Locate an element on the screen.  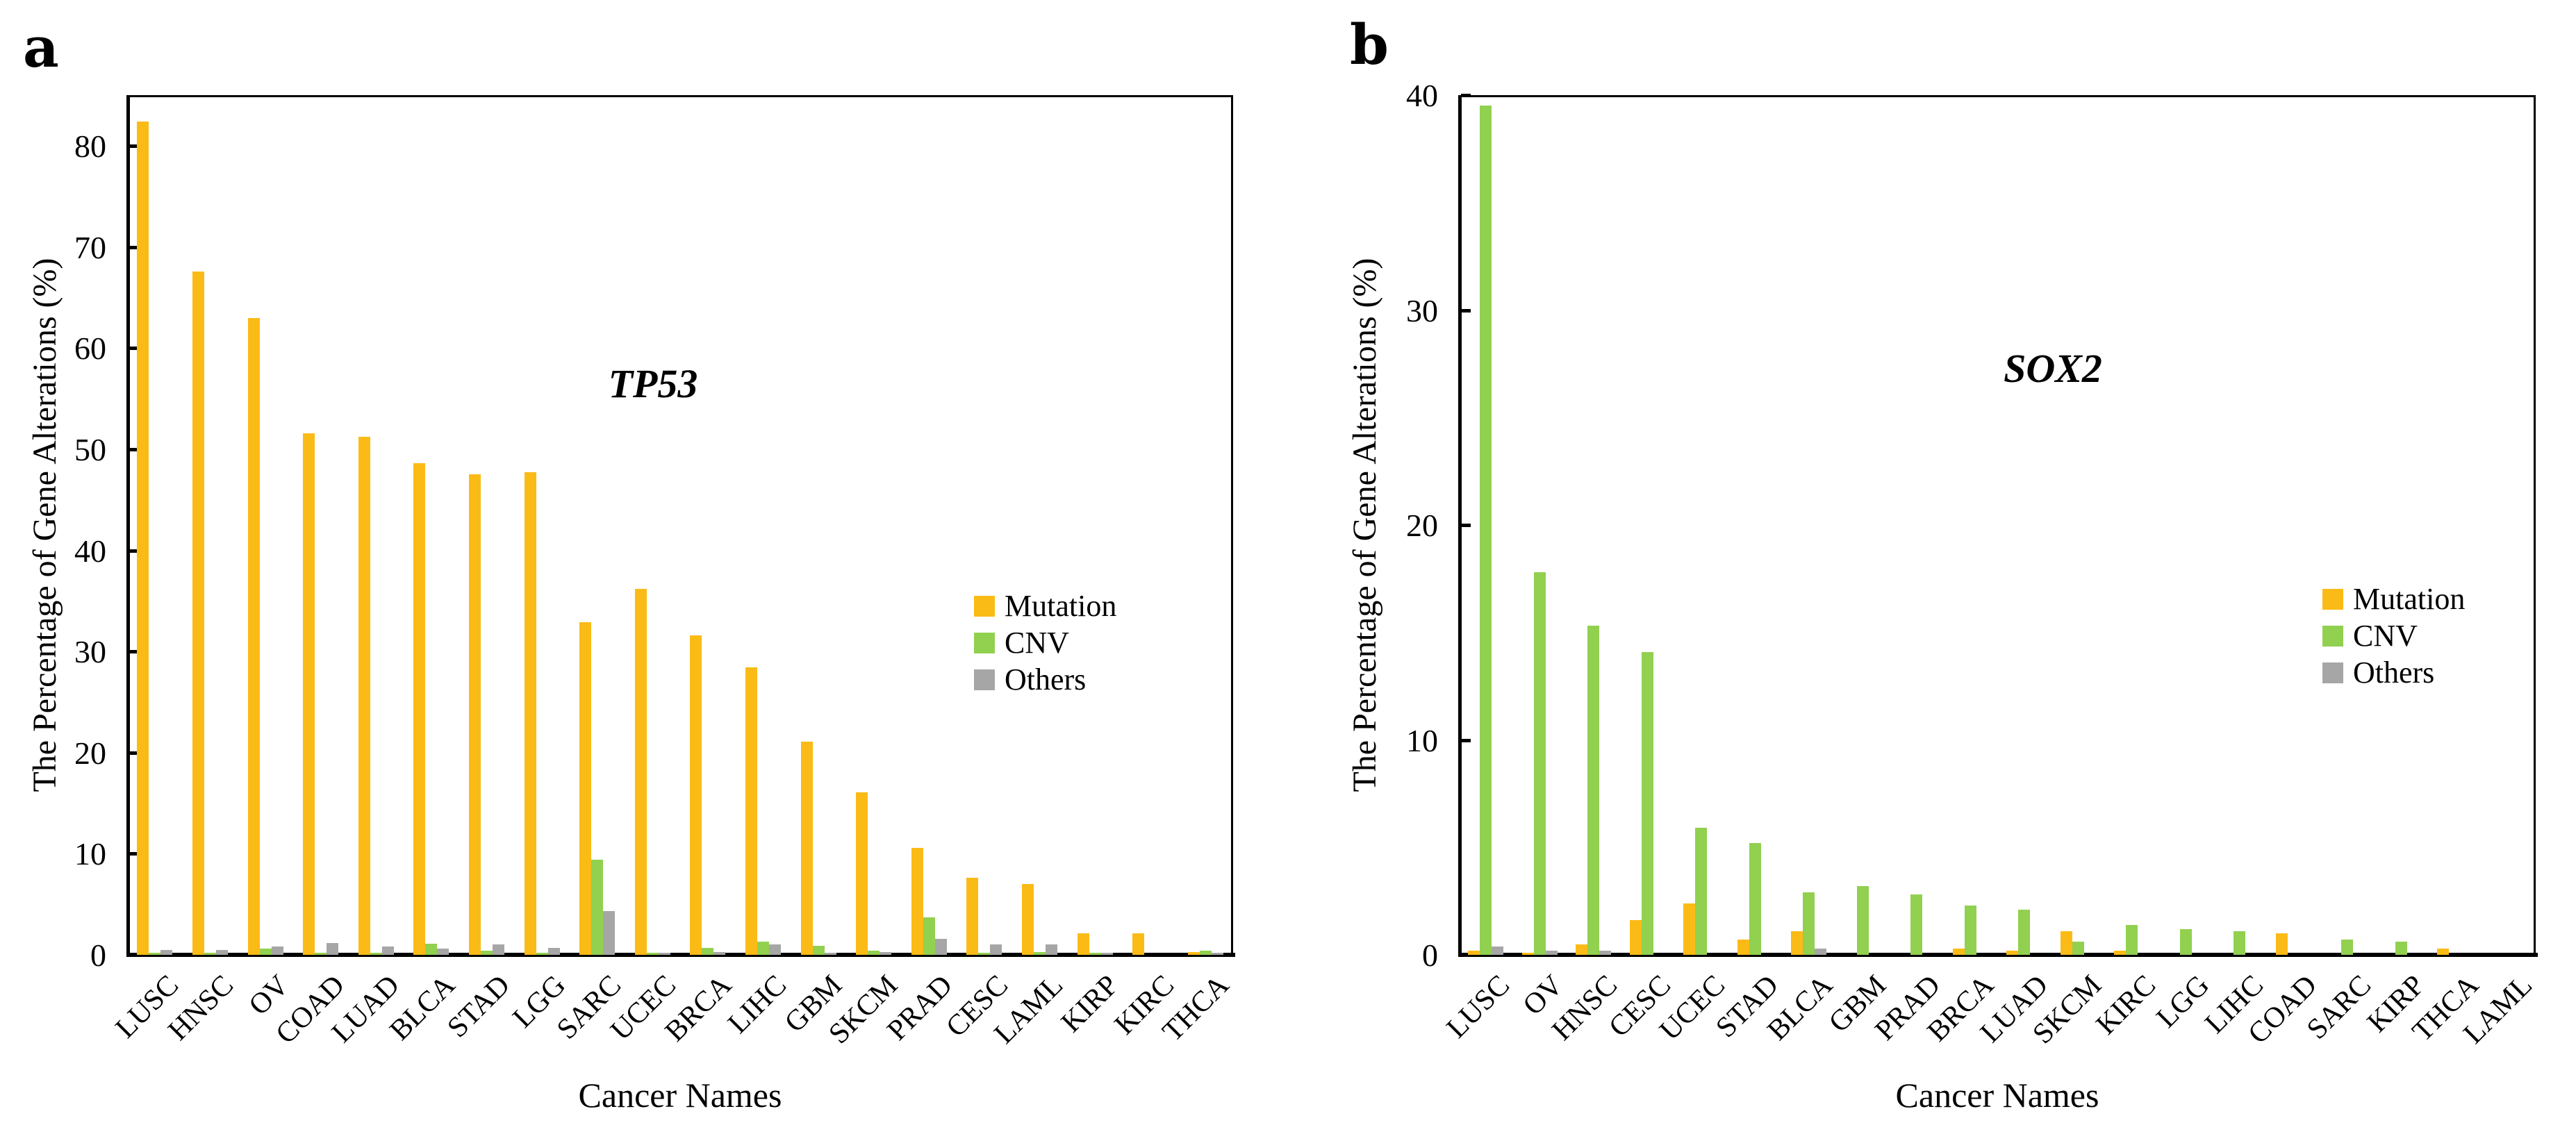
panel-a-chart-title: TP53 is located at coordinates (653, 383).